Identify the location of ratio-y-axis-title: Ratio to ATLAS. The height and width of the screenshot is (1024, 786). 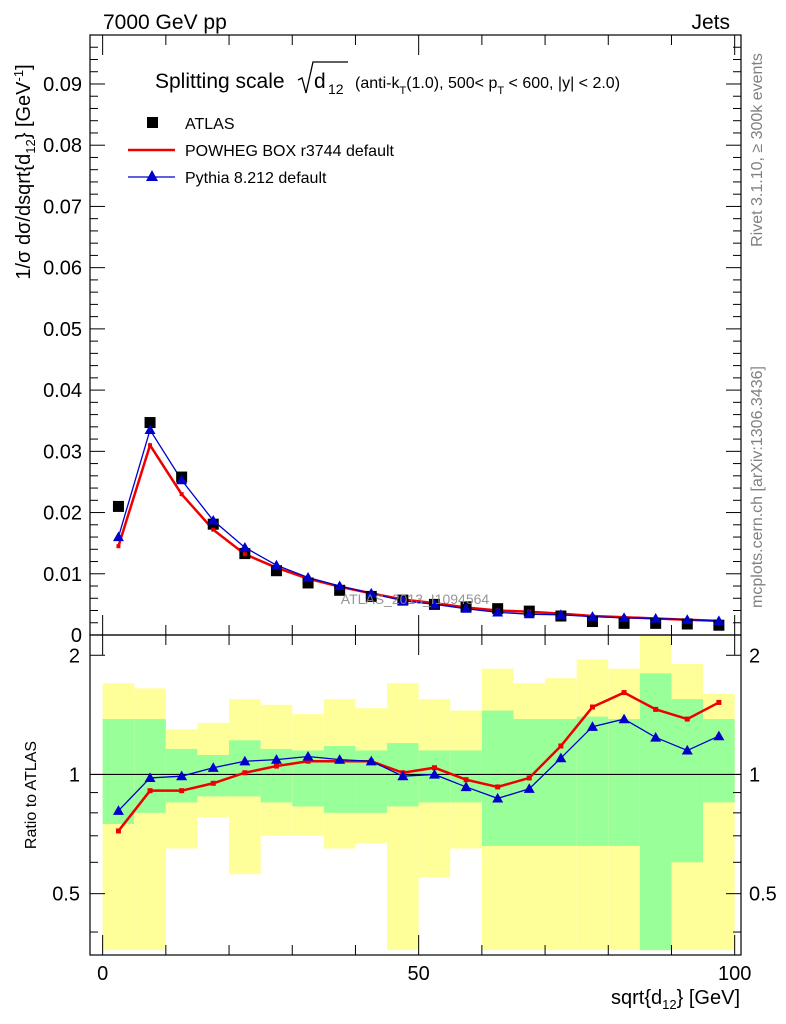
(31, 795).